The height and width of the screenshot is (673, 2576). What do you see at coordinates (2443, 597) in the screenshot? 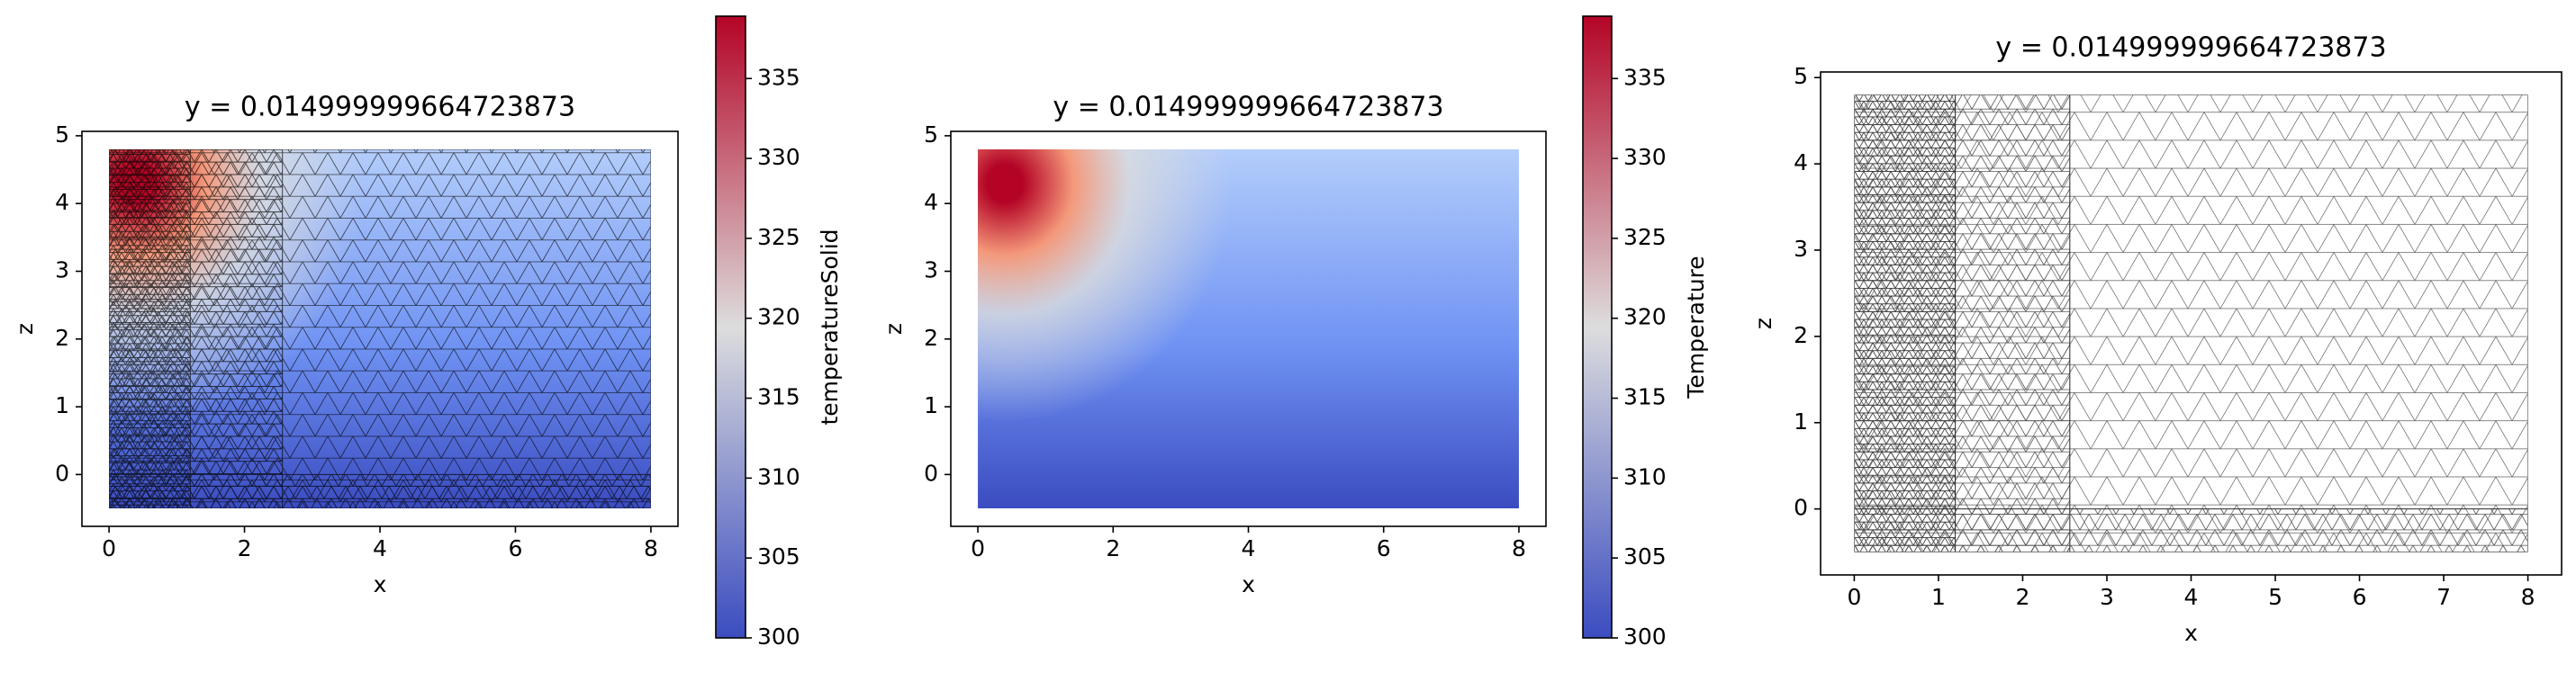
I see `x-tick-label: 7` at bounding box center [2443, 597].